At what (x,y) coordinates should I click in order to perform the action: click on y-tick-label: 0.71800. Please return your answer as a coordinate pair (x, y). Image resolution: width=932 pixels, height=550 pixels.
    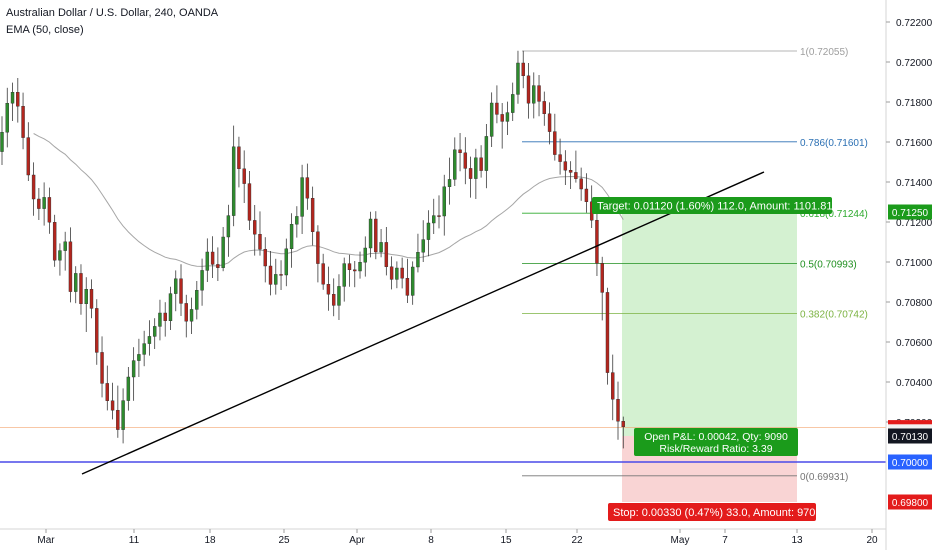
    Looking at the image, I should click on (914, 103).